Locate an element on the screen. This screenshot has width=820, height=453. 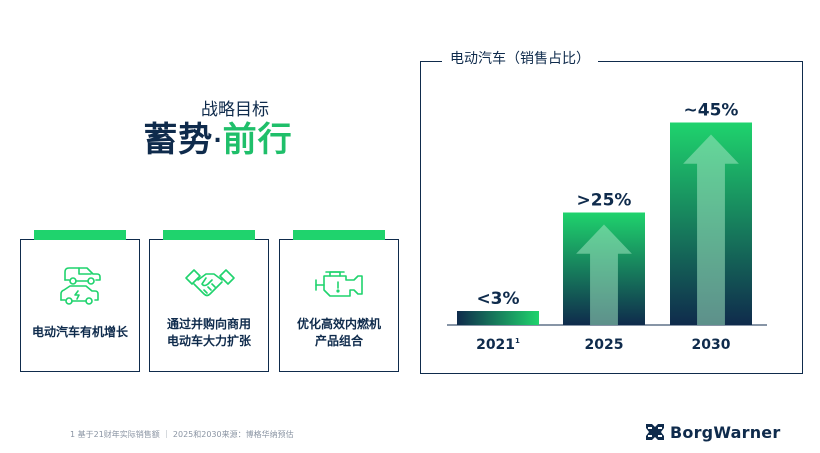
data-label: >25% is located at coordinates (604, 201).